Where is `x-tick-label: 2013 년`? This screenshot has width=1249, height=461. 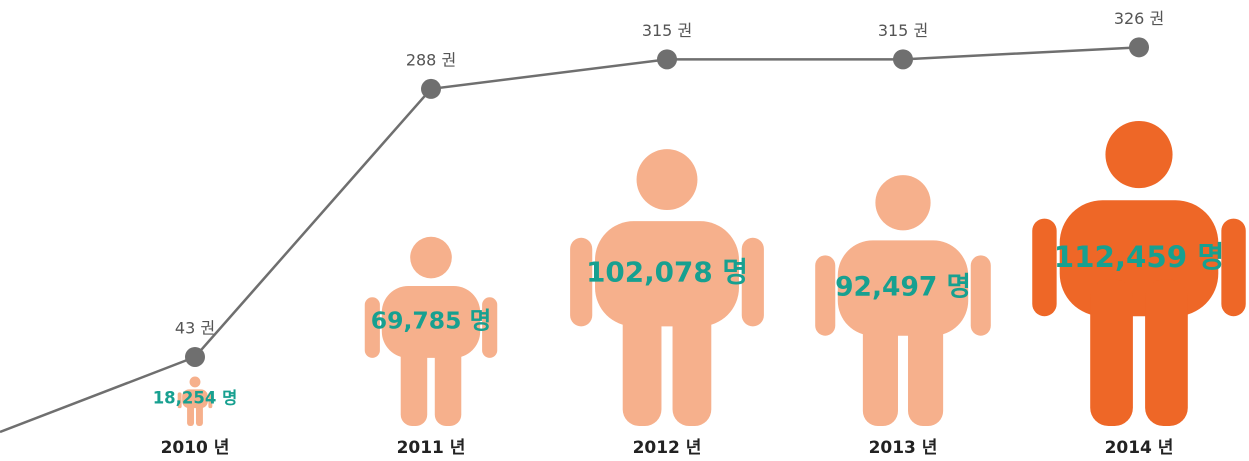 x-tick-label: 2013 년 is located at coordinates (903, 448).